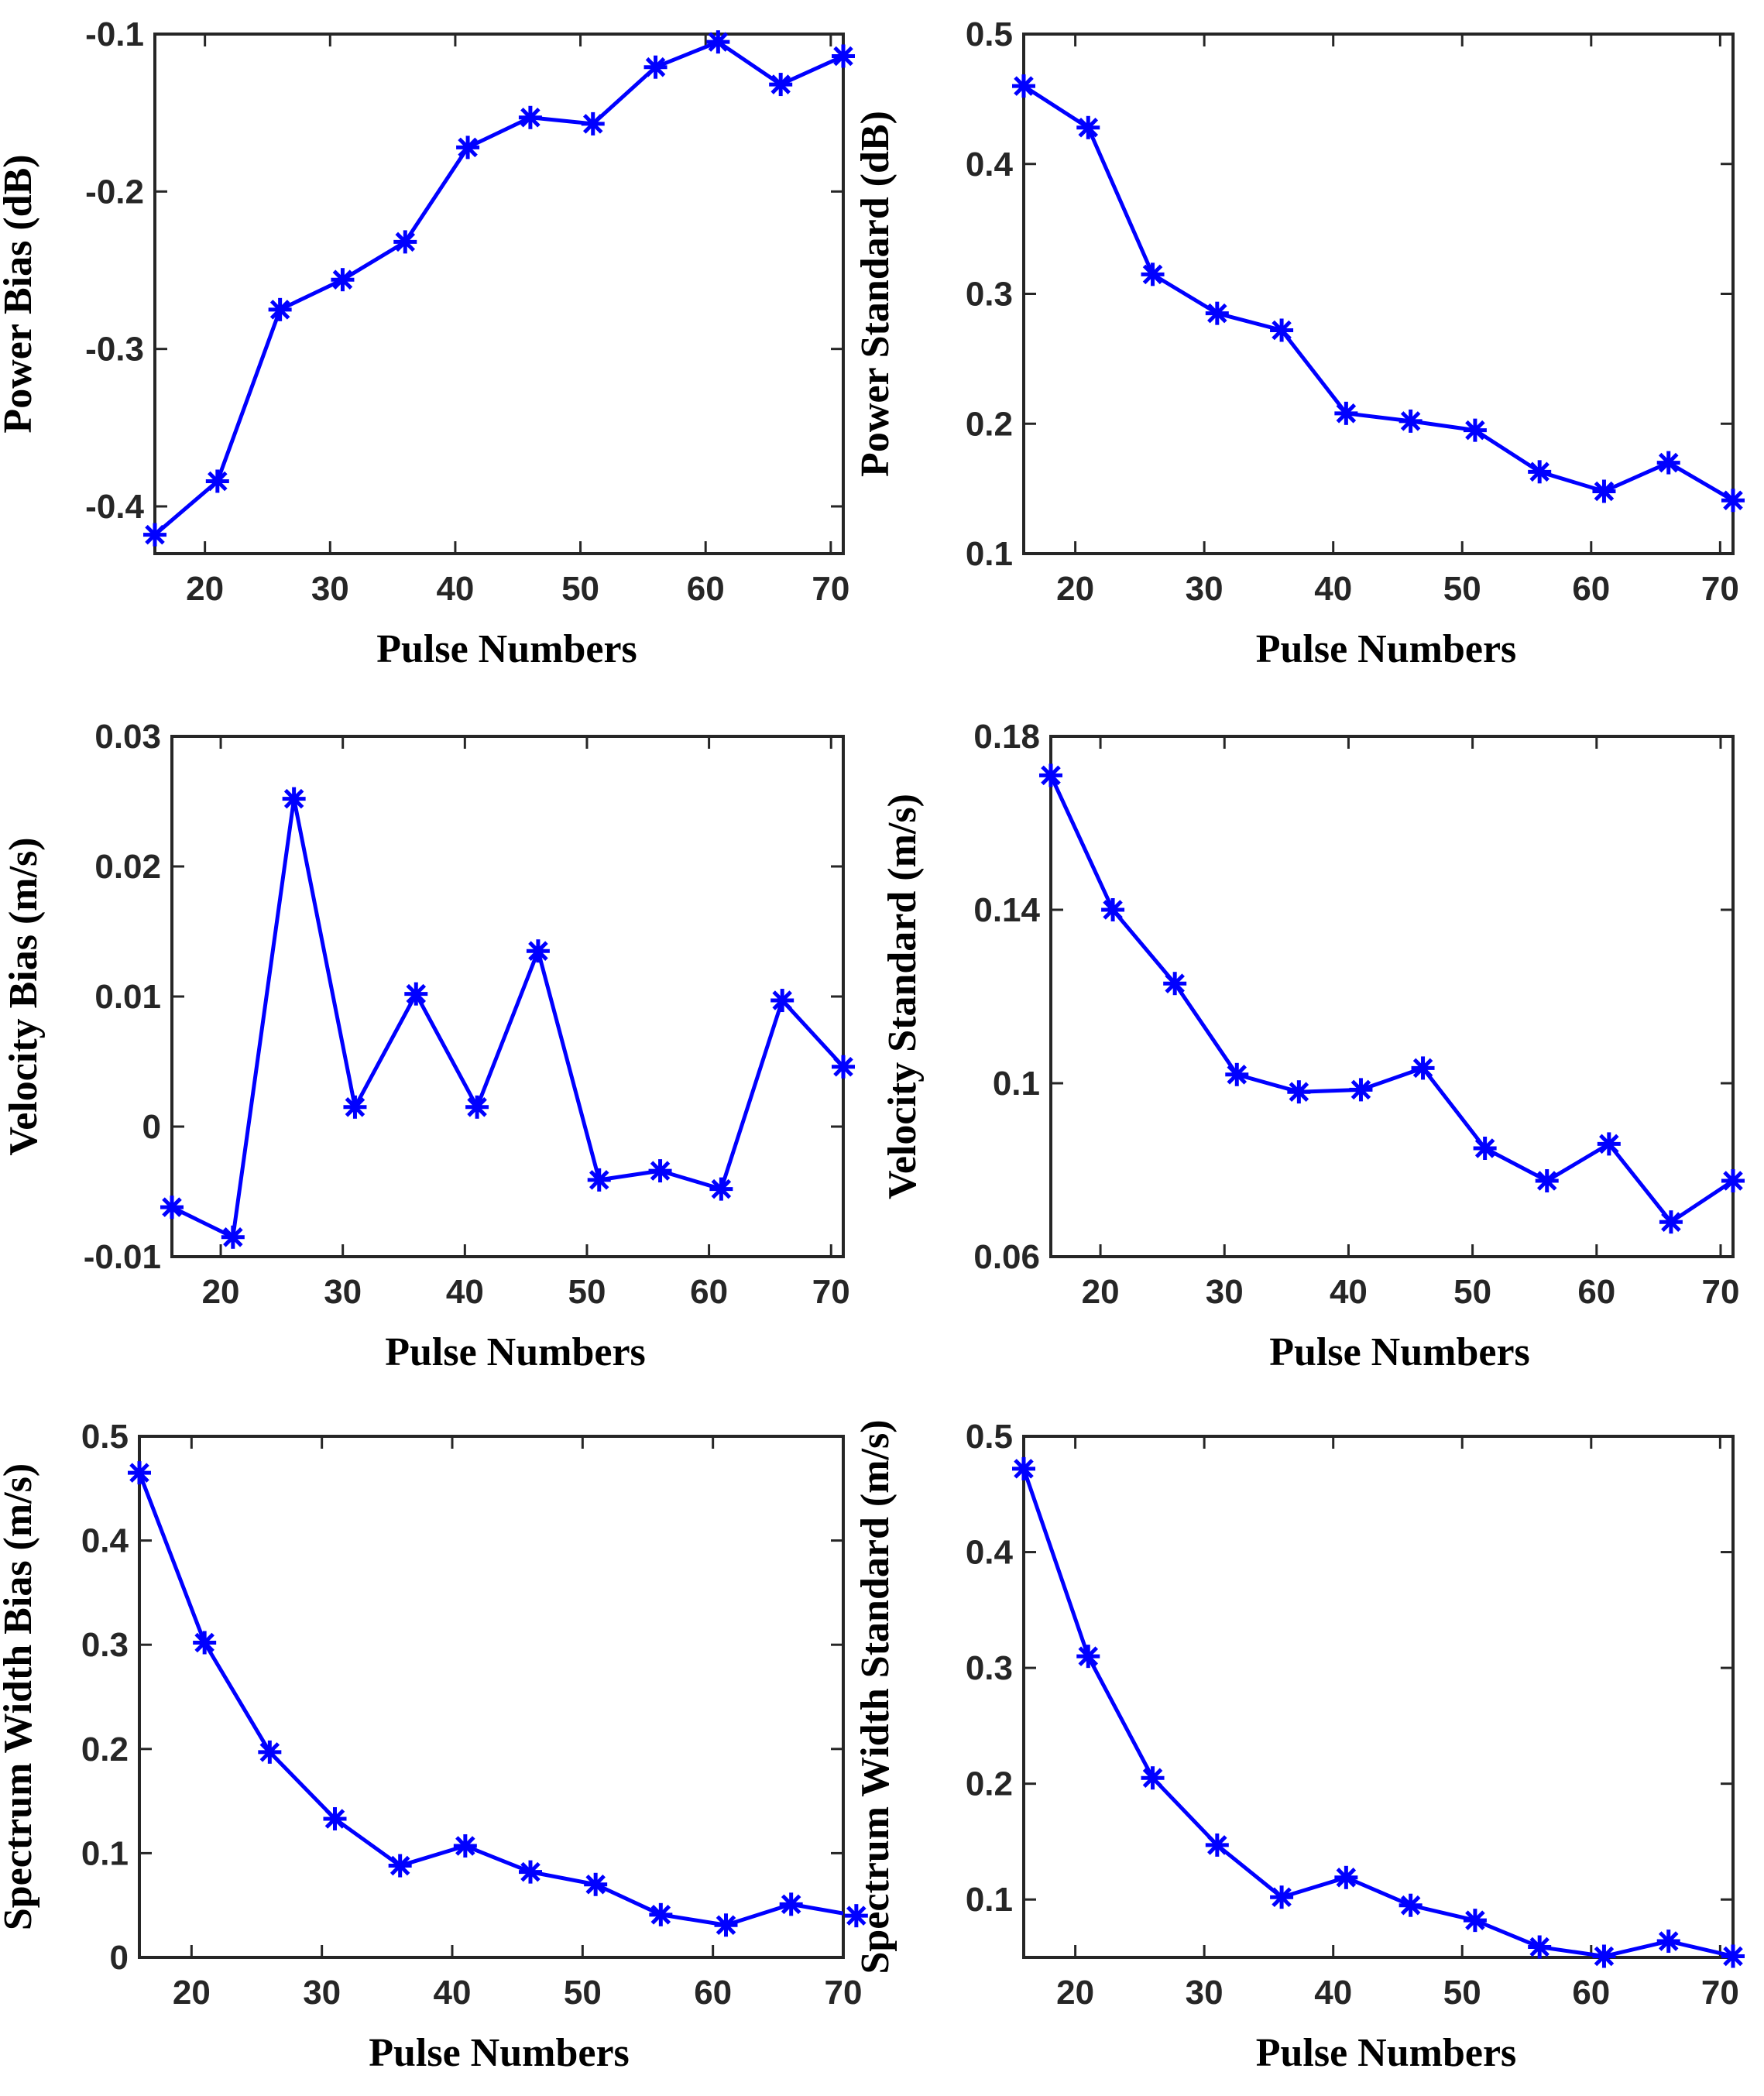  What do you see at coordinates (990, 165) in the screenshot?
I see `y-tick-label: 0.4` at bounding box center [990, 165].